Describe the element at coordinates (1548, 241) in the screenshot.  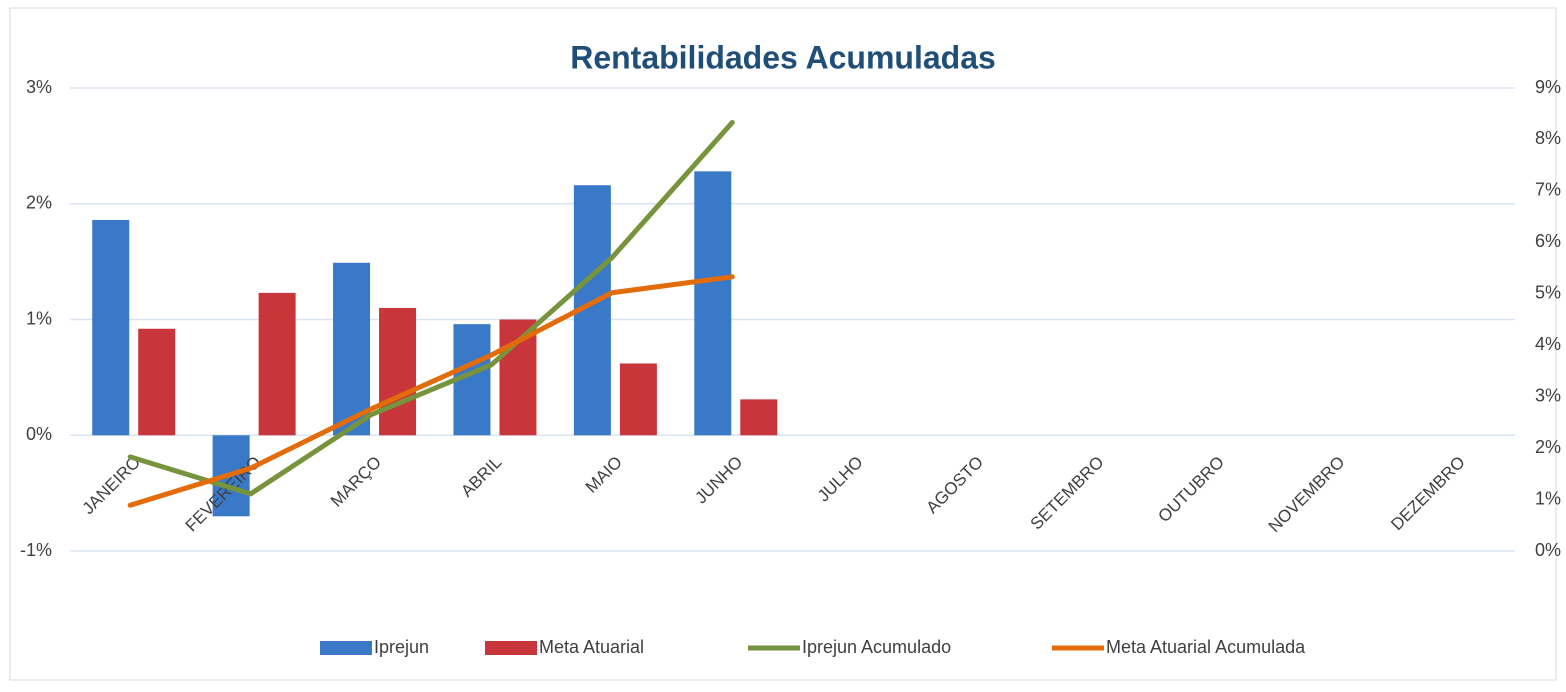
I see `y2-tick-label: 6%` at that location.